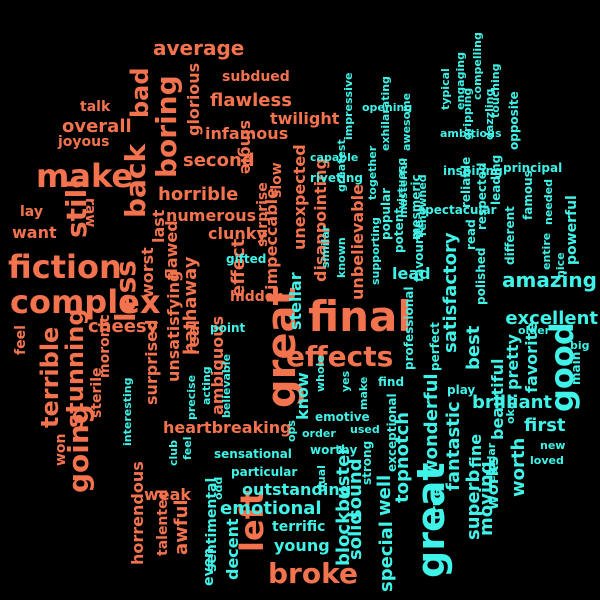 The width and height of the screenshot is (600, 600). What do you see at coordinates (65, 267) in the screenshot?
I see `word-fiction: fiction` at bounding box center [65, 267].